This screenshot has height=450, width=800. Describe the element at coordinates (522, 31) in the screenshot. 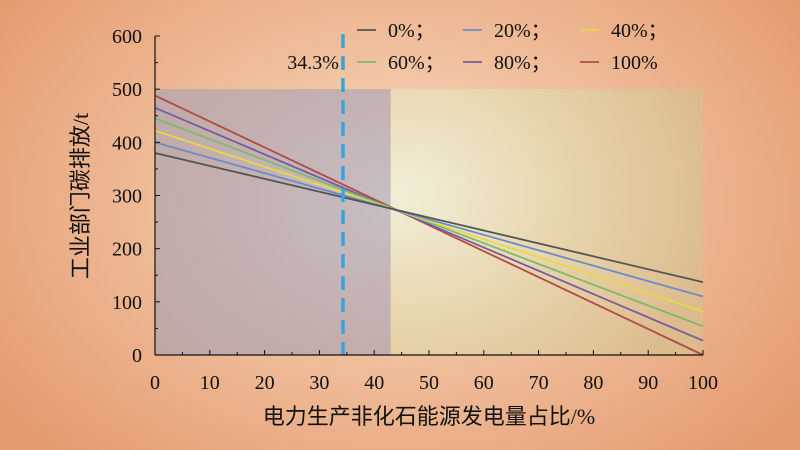

I see `legend-label-2: 20%；` at that location.